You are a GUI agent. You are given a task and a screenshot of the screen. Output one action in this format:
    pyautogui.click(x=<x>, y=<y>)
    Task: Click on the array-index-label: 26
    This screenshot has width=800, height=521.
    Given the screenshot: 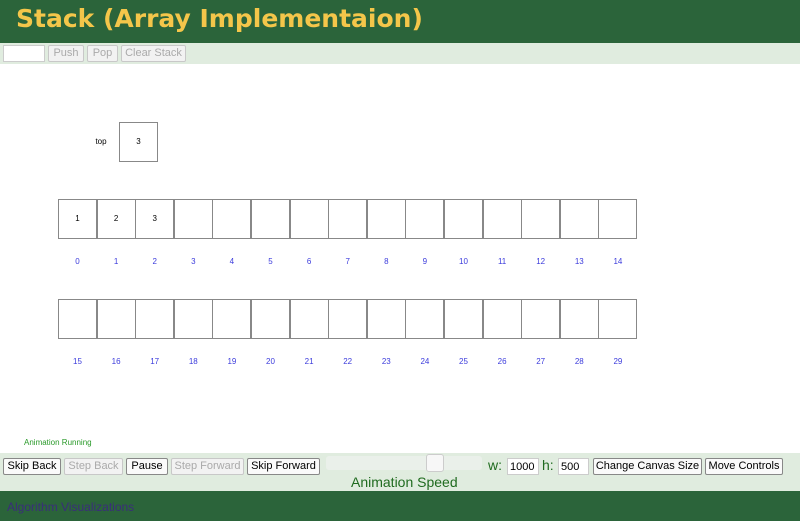 What is the action you would take?
    pyautogui.click(x=502, y=361)
    